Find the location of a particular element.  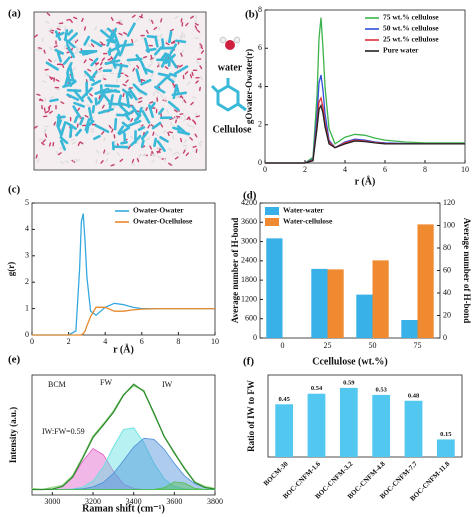

y2-tick-label: 0 is located at coordinates (445, 337).